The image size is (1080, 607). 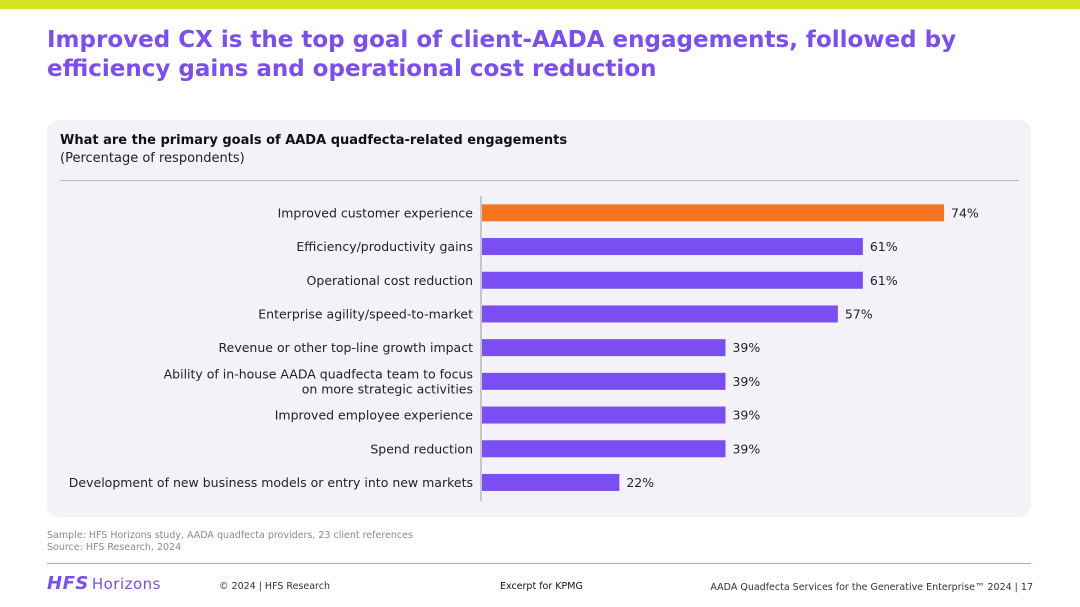 What do you see at coordinates (384, 246) in the screenshot?
I see `category-label-1: Efficiency/productivity gains` at bounding box center [384, 246].